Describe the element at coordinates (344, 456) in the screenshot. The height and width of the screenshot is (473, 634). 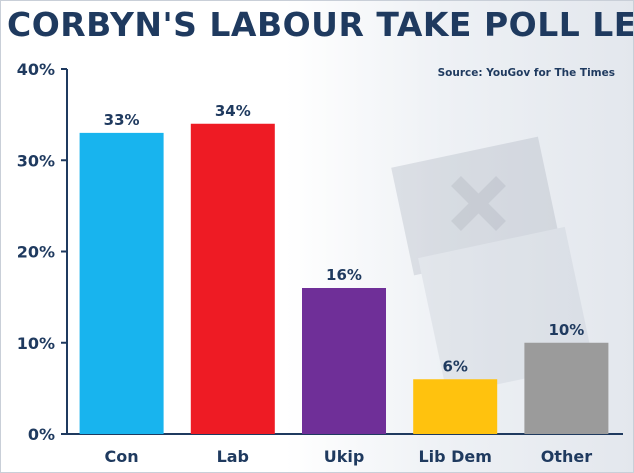
I see `x-tick-label: Ukip` at that location.